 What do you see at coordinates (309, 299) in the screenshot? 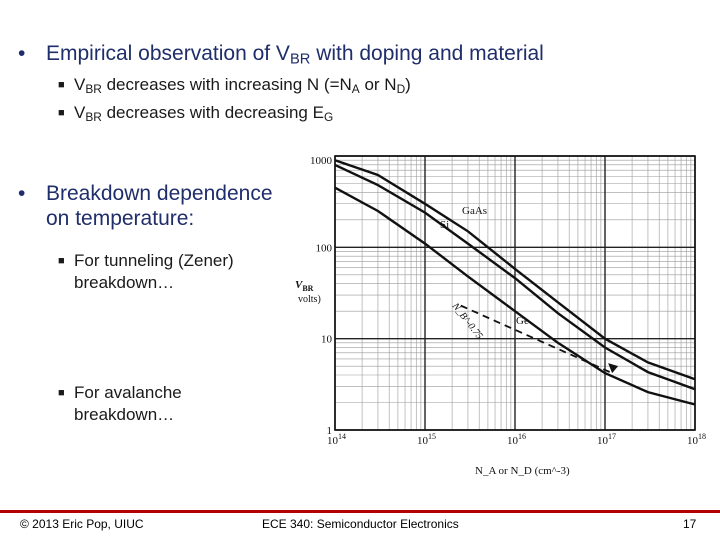
I see `y-axis-unit: volts)` at bounding box center [309, 299].